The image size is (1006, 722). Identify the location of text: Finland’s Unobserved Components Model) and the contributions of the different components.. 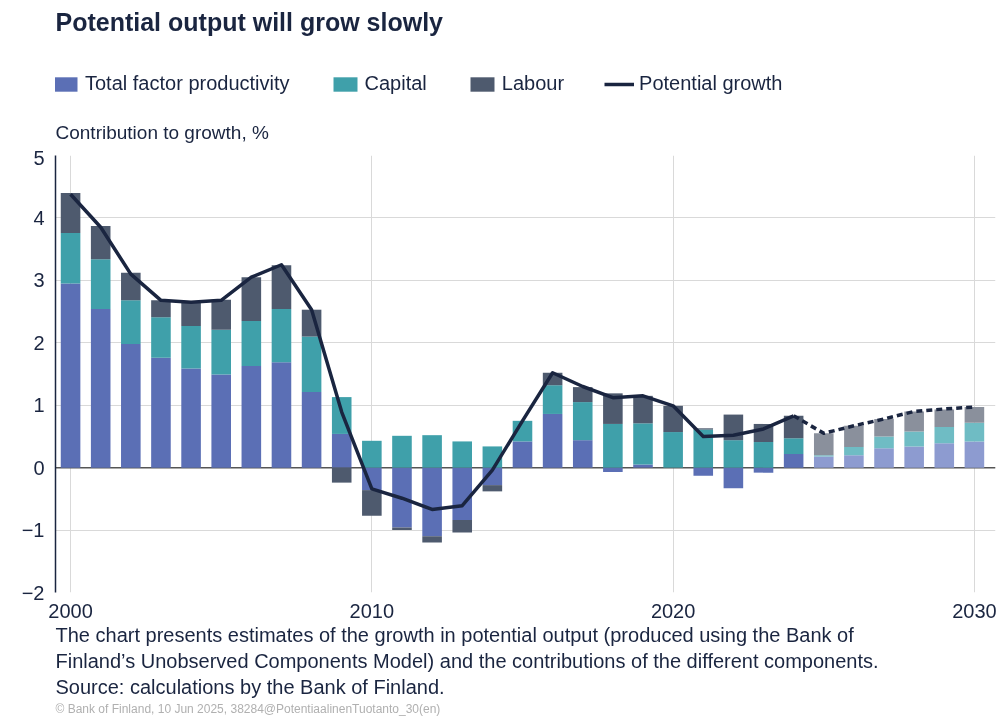
(467, 660).